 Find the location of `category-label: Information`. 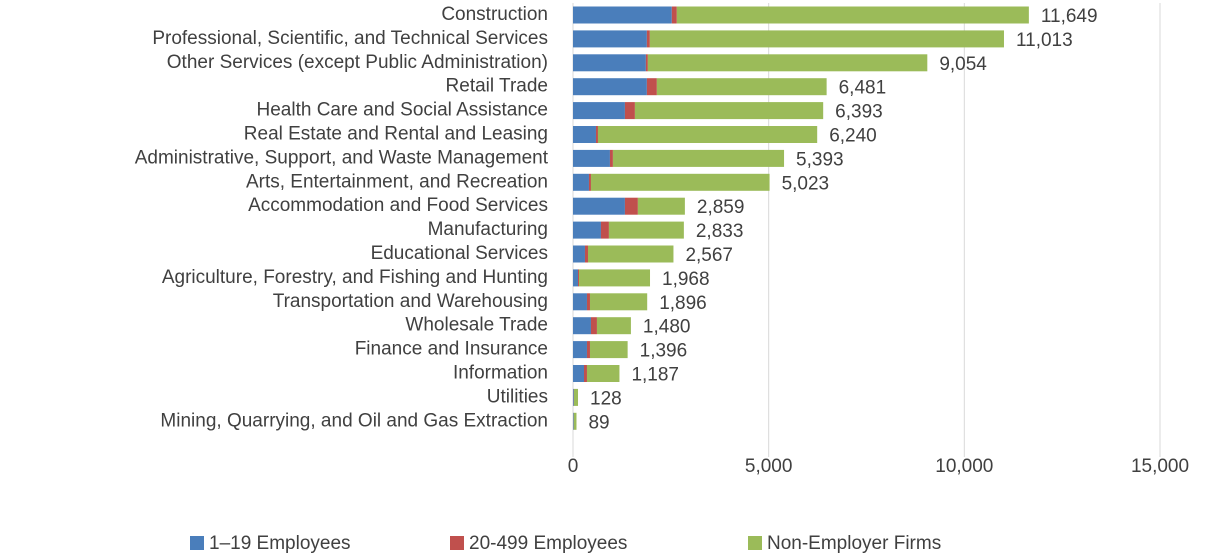

category-label: Information is located at coordinates (500, 373).